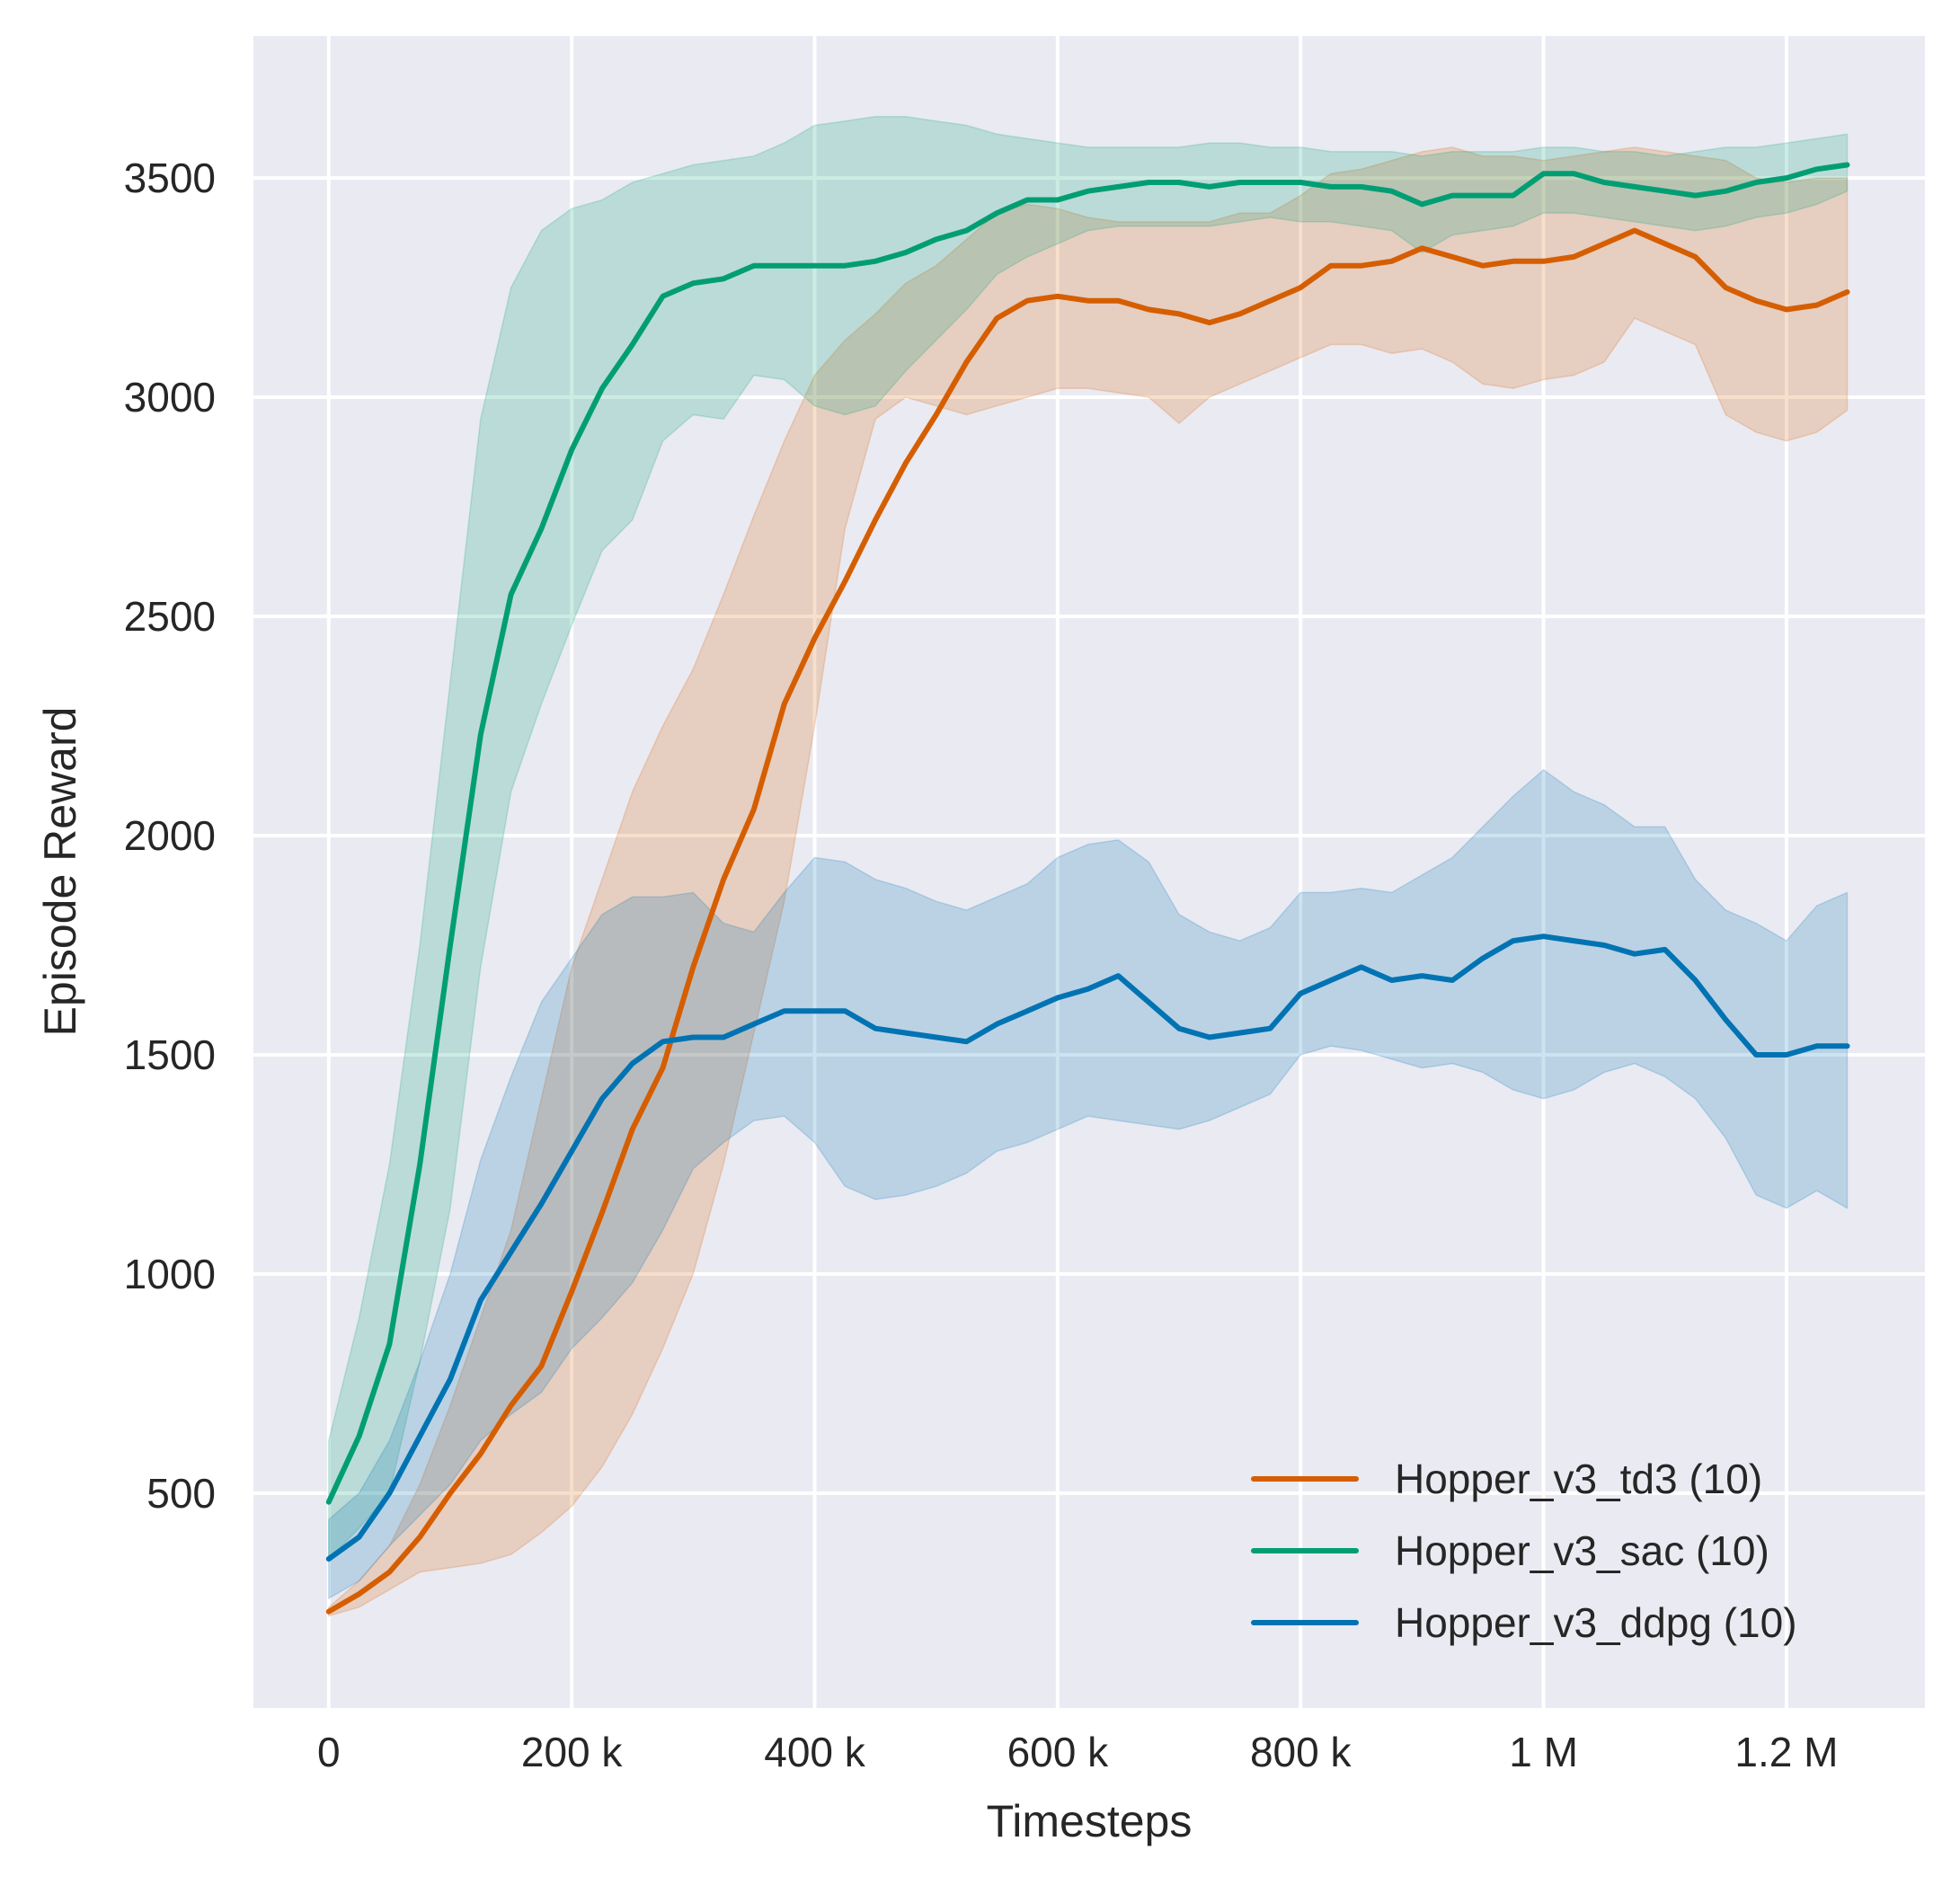 This screenshot has width=1960, height=1885. I want to click on y-tick-label: 500, so click(181, 1493).